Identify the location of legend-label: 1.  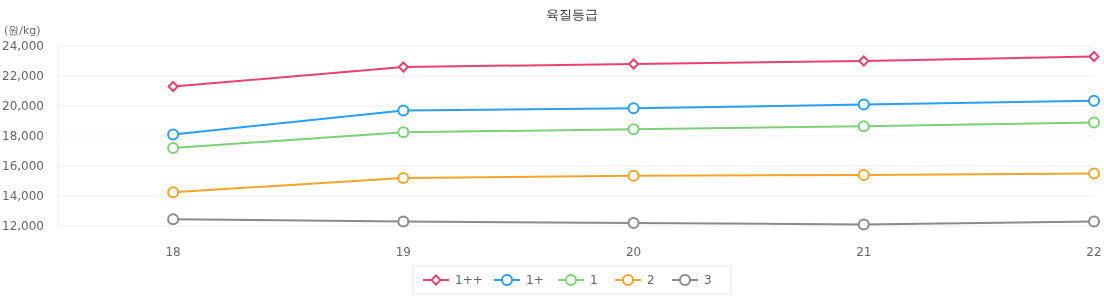
(594, 280).